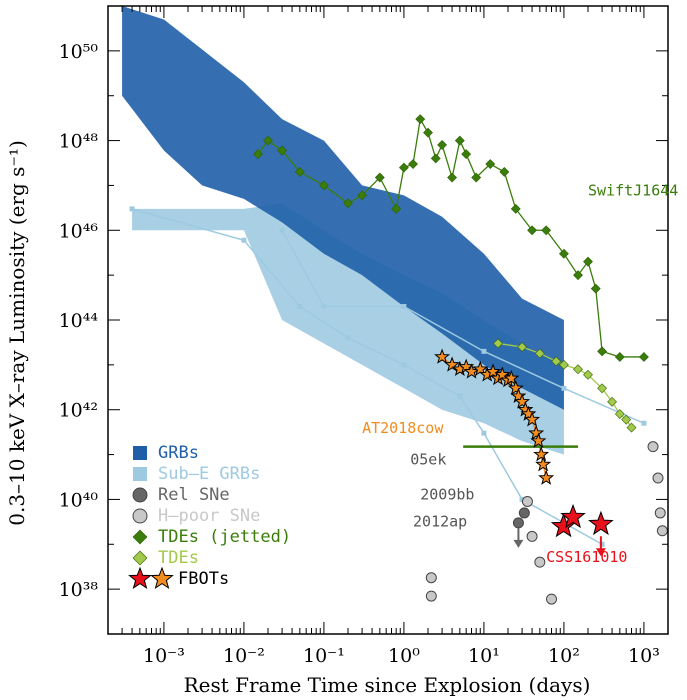 The height and width of the screenshot is (700, 687). I want to click on legend-item-h-poor-sne: H–poor SNe, so click(196, 516).